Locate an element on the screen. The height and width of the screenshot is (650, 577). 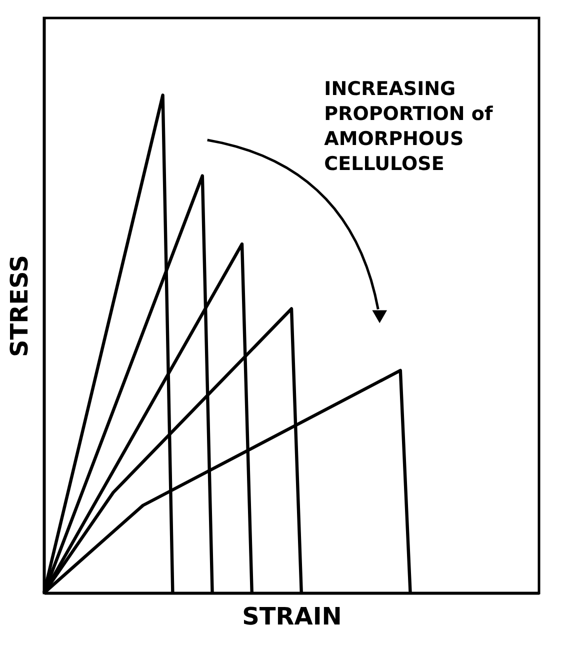
annotation: INCREASING PROPORTION of AMORPHOUS CELLULOSE is located at coordinates (409, 127).